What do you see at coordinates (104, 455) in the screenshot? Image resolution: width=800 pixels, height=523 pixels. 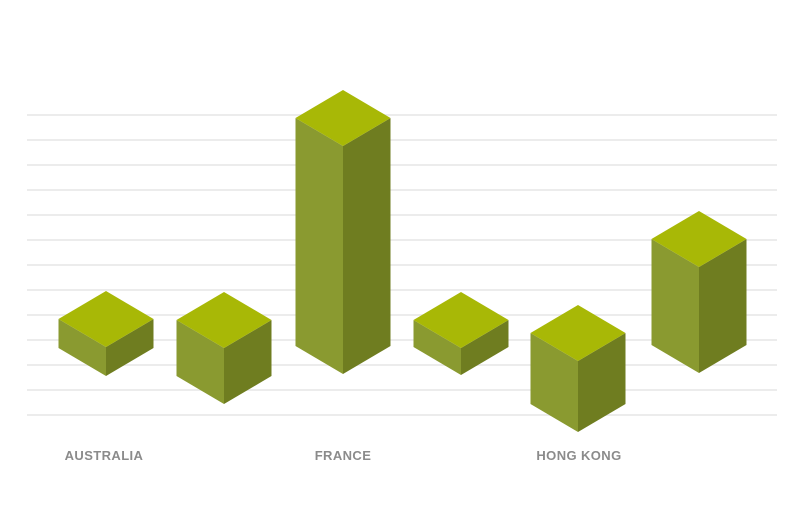 I see `category-label-australia: AUSTRALIA` at bounding box center [104, 455].